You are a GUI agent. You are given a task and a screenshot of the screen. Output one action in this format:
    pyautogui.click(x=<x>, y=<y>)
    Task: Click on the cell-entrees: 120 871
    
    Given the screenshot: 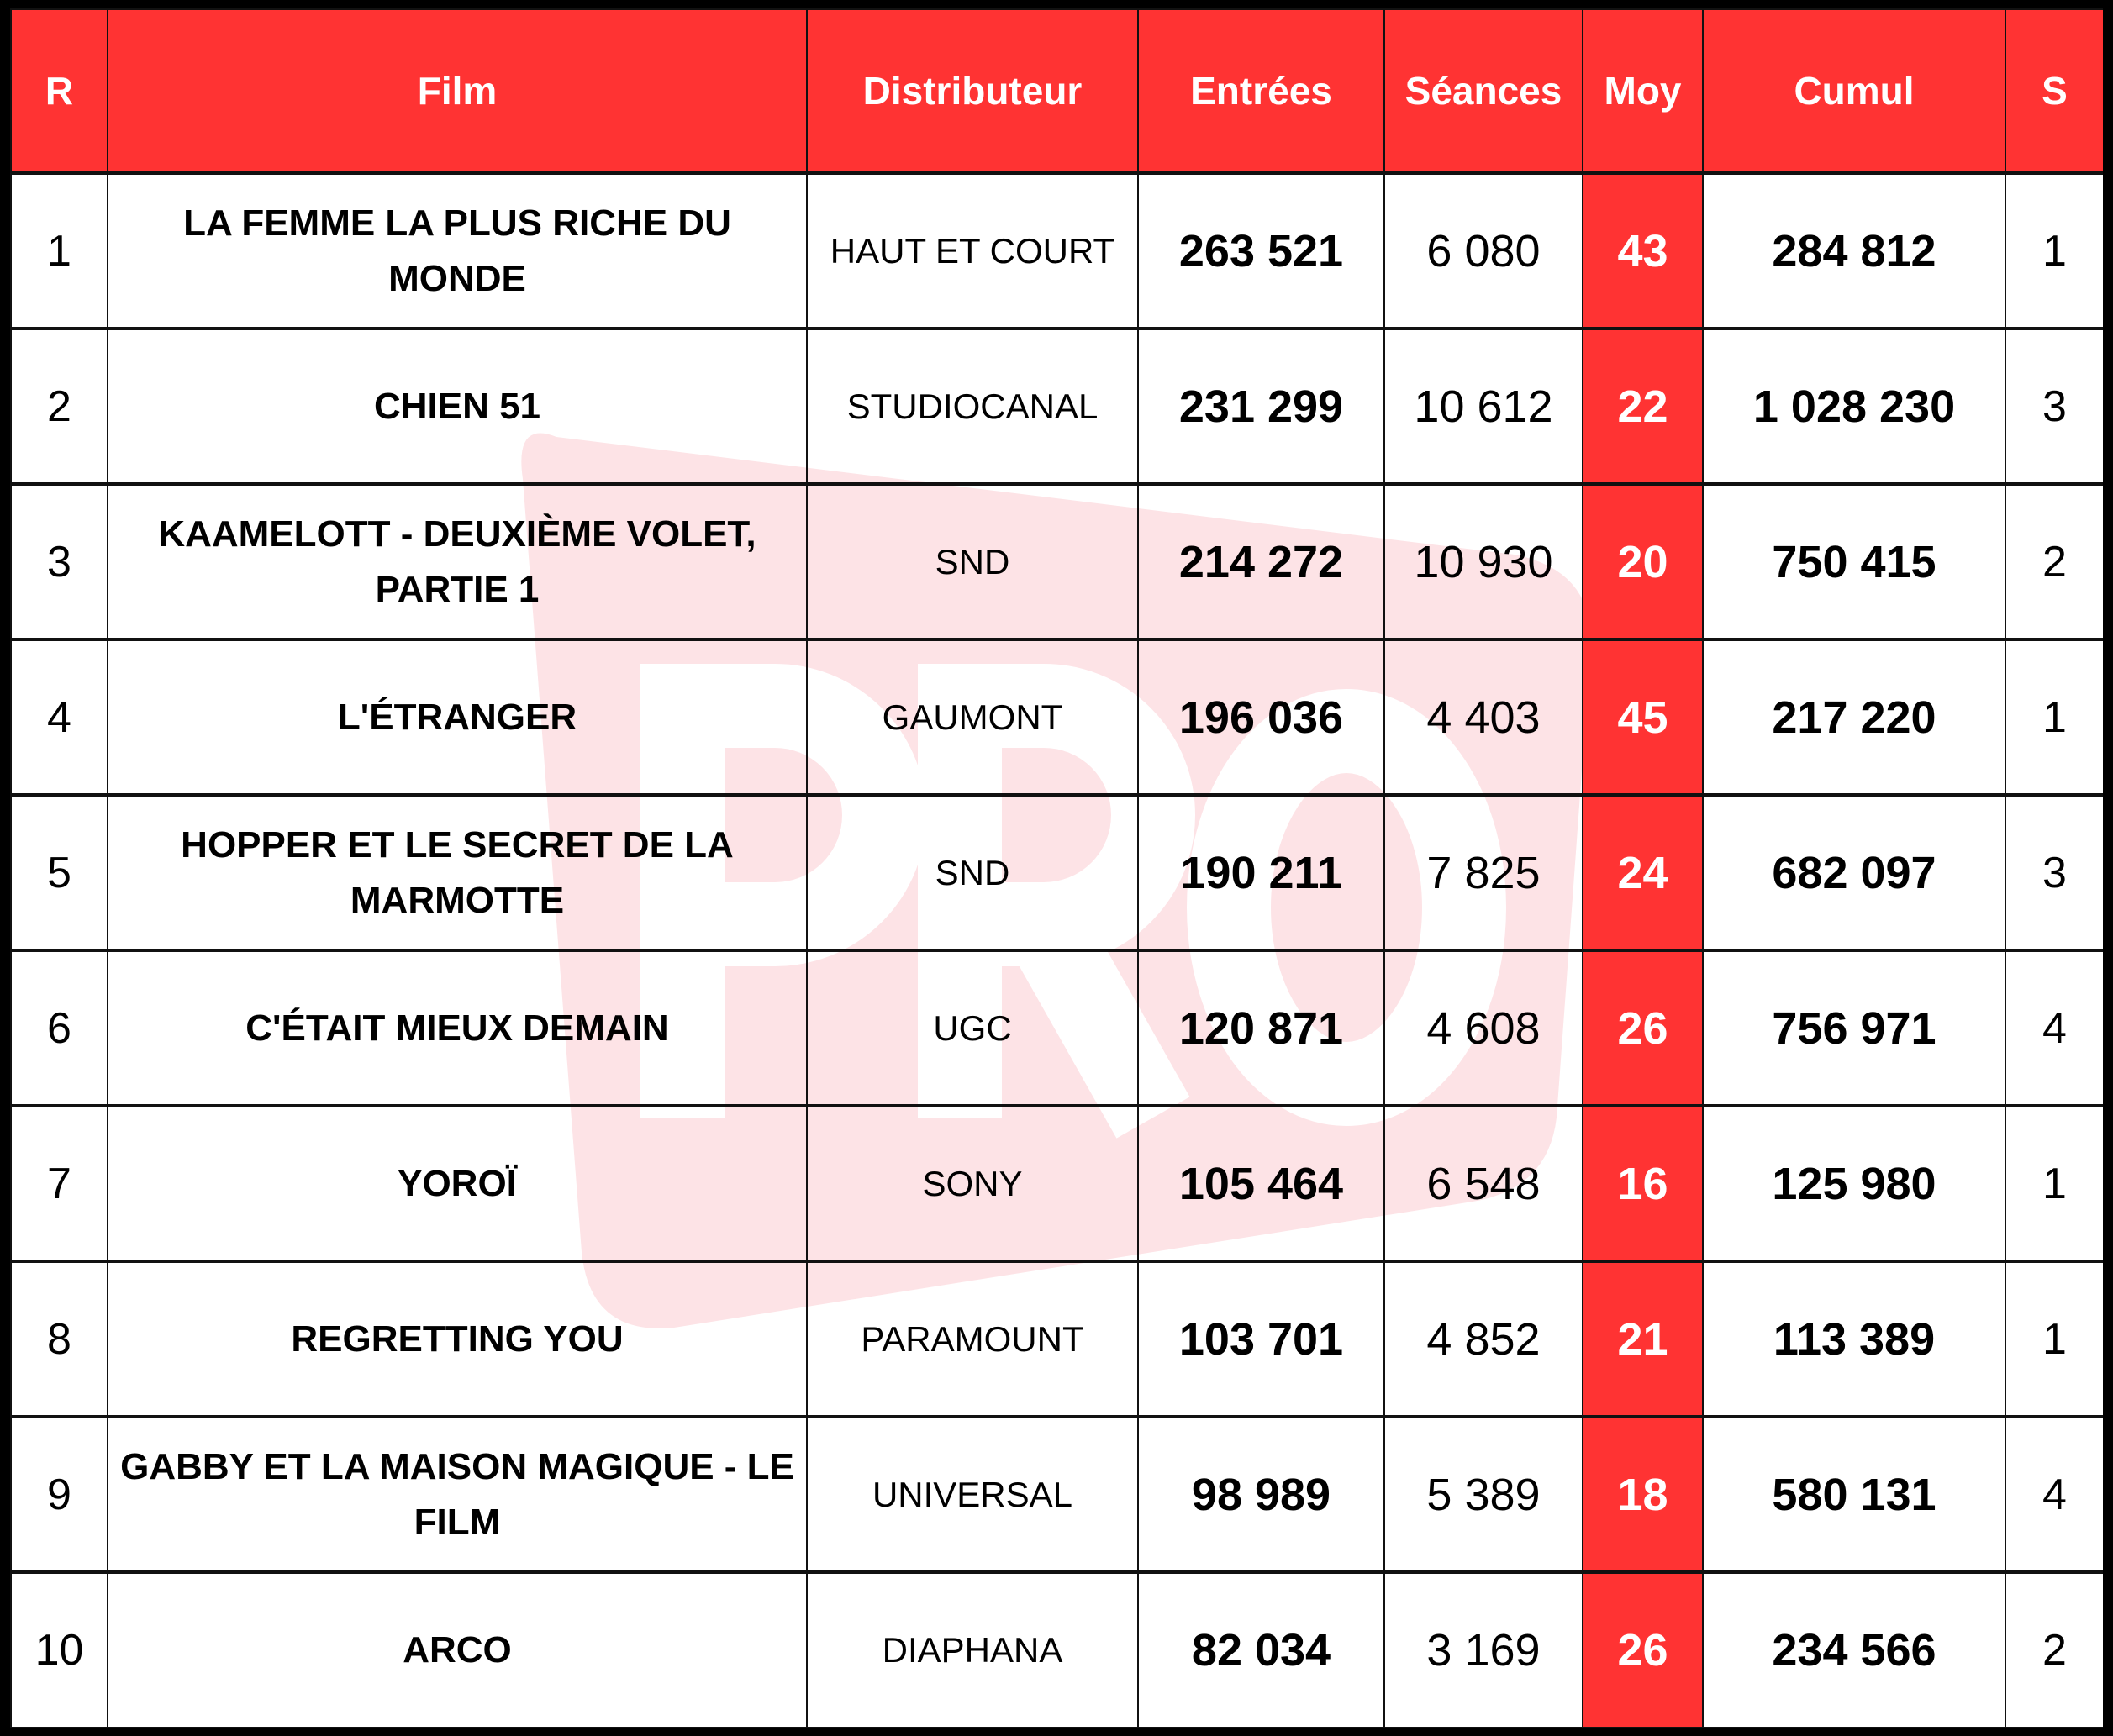 What is the action you would take?
    pyautogui.click(x=1261, y=1028)
    